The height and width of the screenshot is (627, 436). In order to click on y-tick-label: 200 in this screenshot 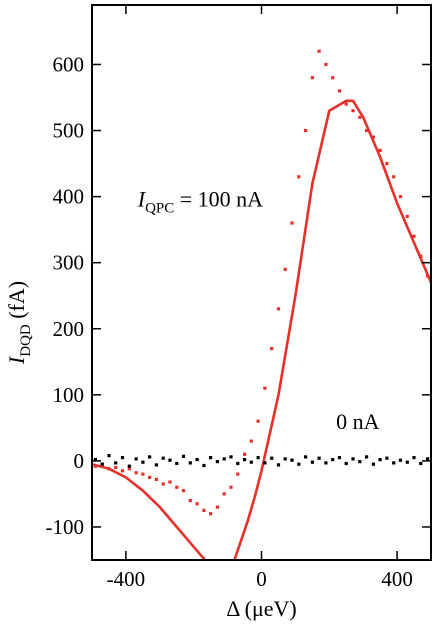, I will do `click(69, 329)`.